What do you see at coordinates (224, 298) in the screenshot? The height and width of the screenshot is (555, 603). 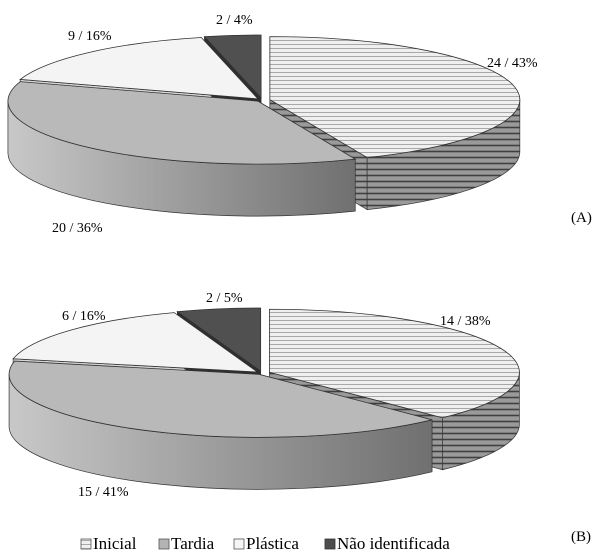 I see `pie-b-label-nao-identificada: 2 / 5%` at bounding box center [224, 298].